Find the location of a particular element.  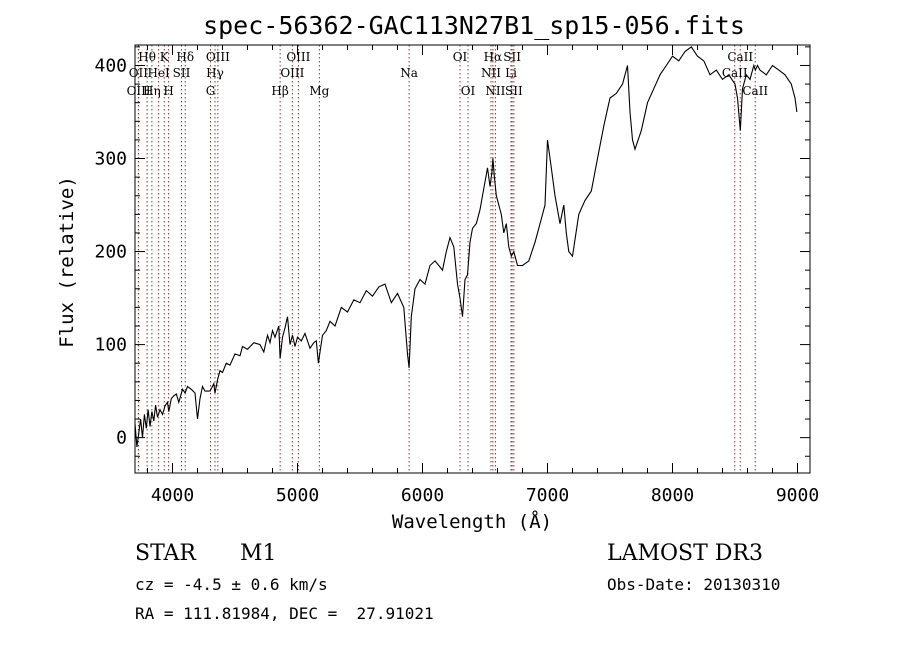

x-axis-label: Wavelength (Å) is located at coordinates (472, 521).